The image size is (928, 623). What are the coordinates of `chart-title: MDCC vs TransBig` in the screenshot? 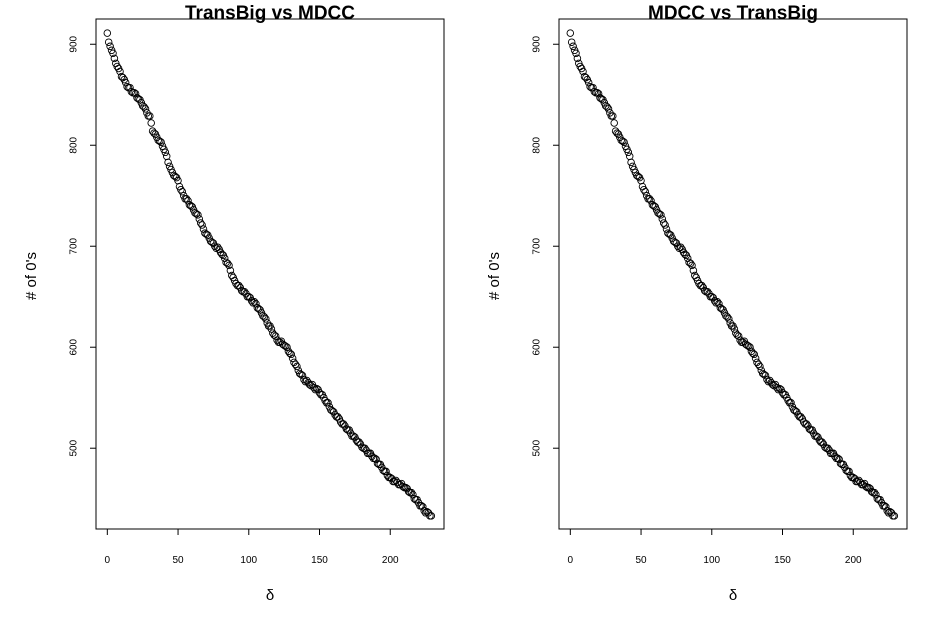 It's located at (733, 13).